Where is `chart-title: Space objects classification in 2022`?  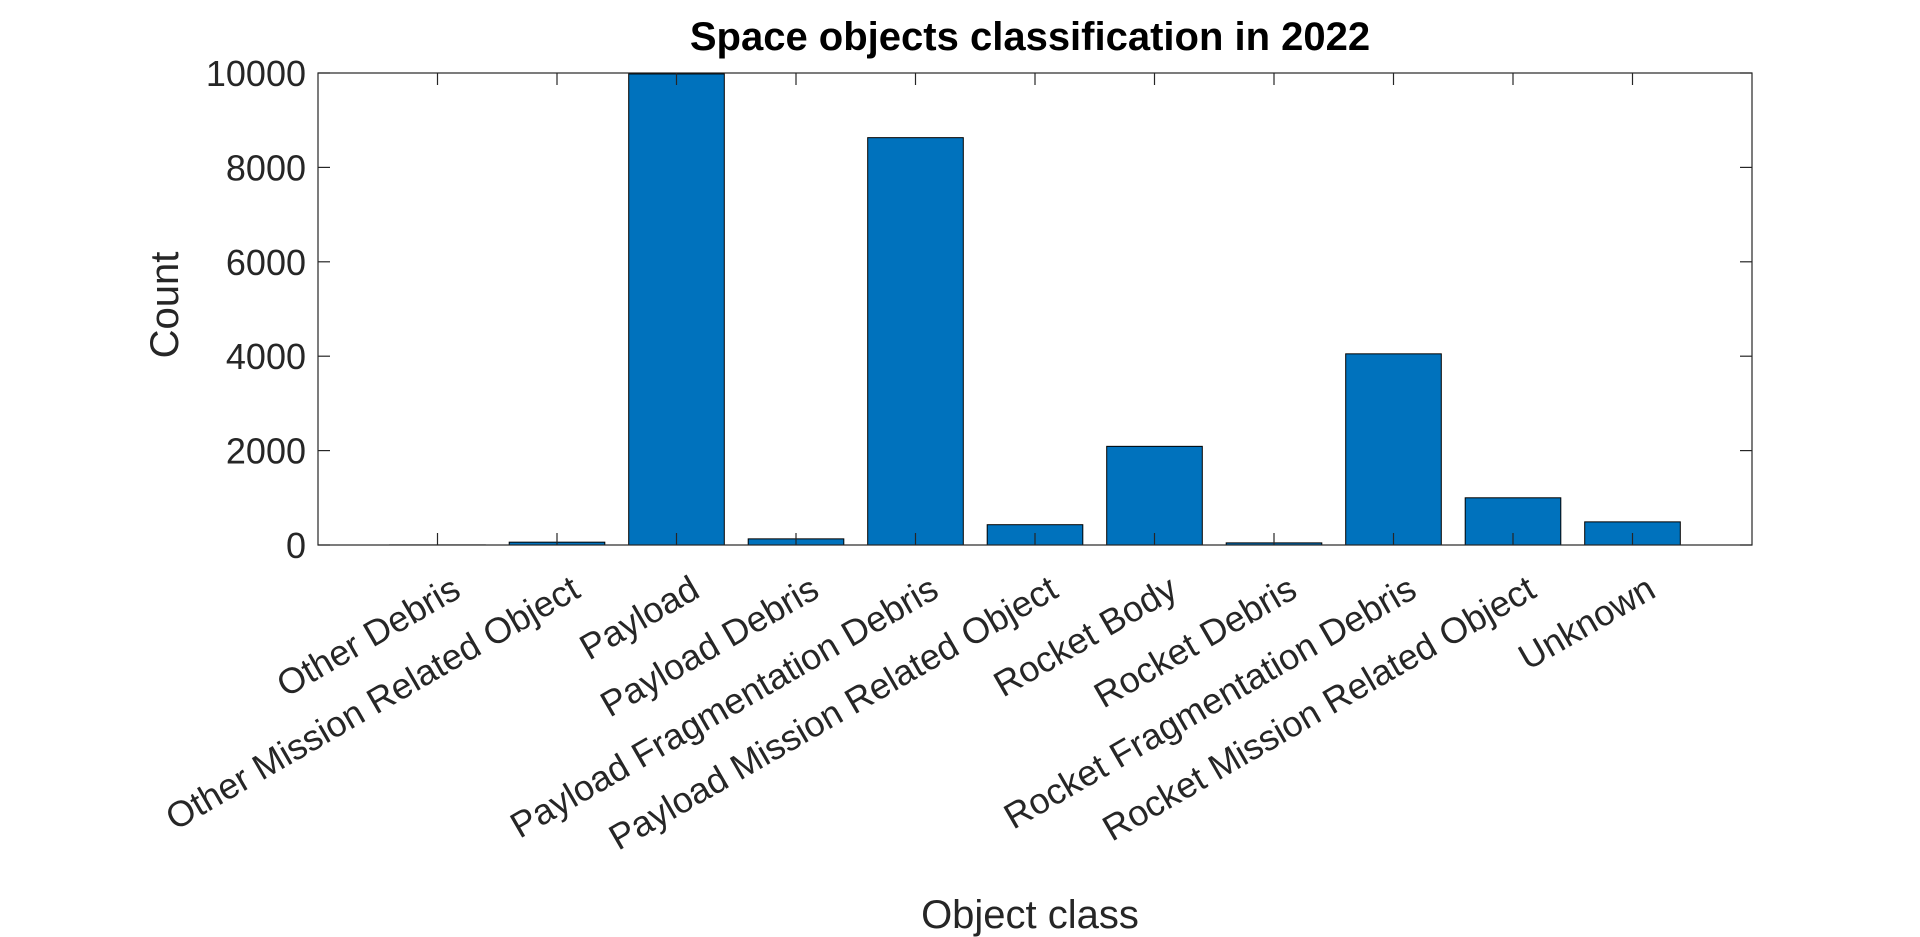
chart-title: Space objects classification in 2022 is located at coordinates (1030, 37).